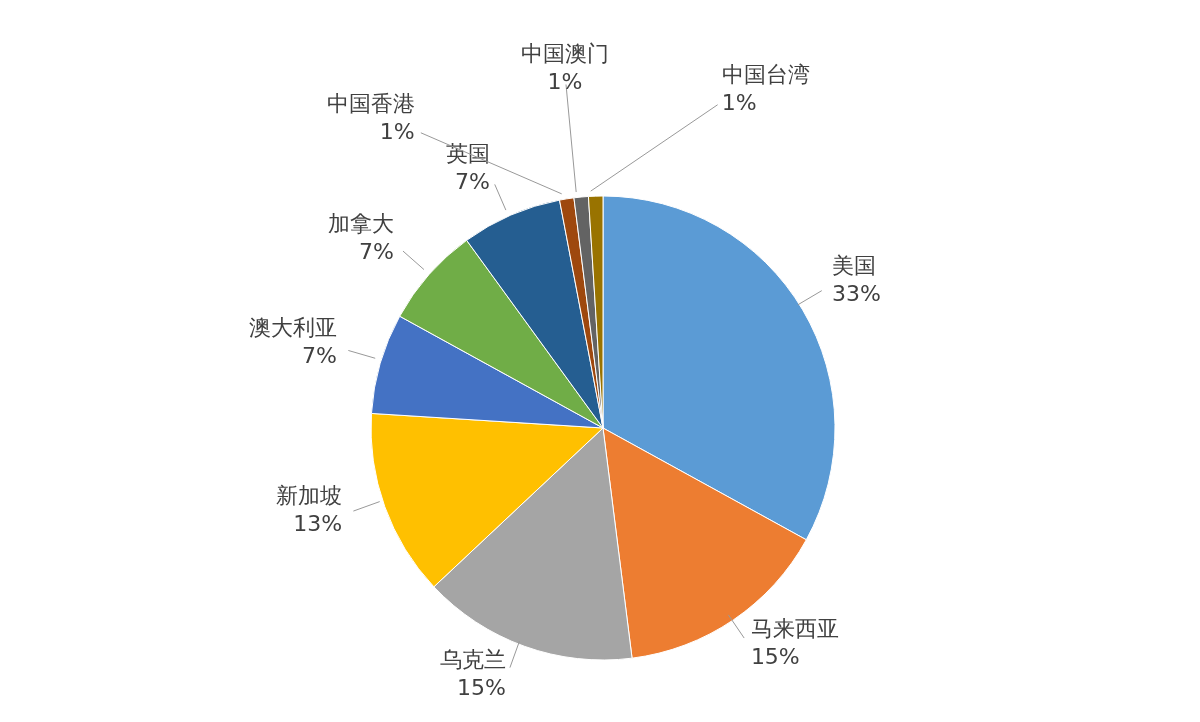 This screenshot has height=722, width=1200. I want to click on slice-label: 新加坡, so click(309, 496).